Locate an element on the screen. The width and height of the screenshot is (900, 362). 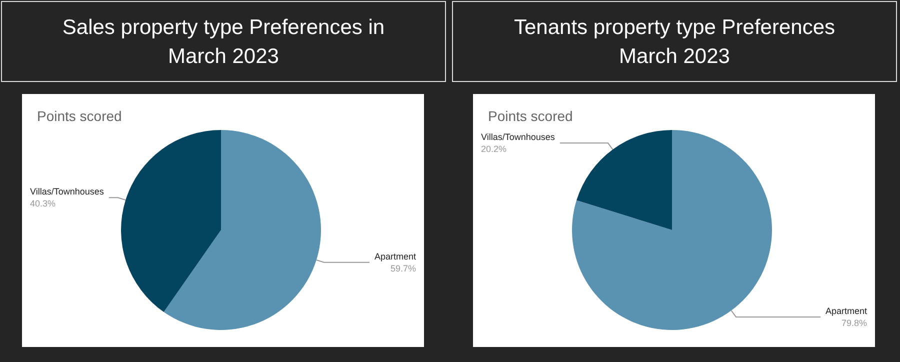
data-label: 79.8% is located at coordinates (854, 323).